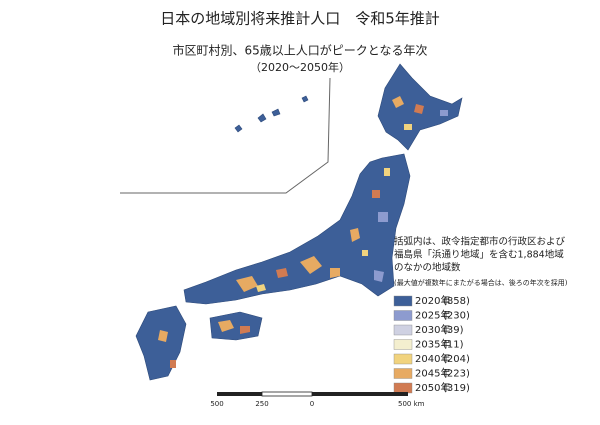 The image size is (600, 425). What do you see at coordinates (432, 315) in the screenshot?
I see `legend-label: 2025年` at bounding box center [432, 315].